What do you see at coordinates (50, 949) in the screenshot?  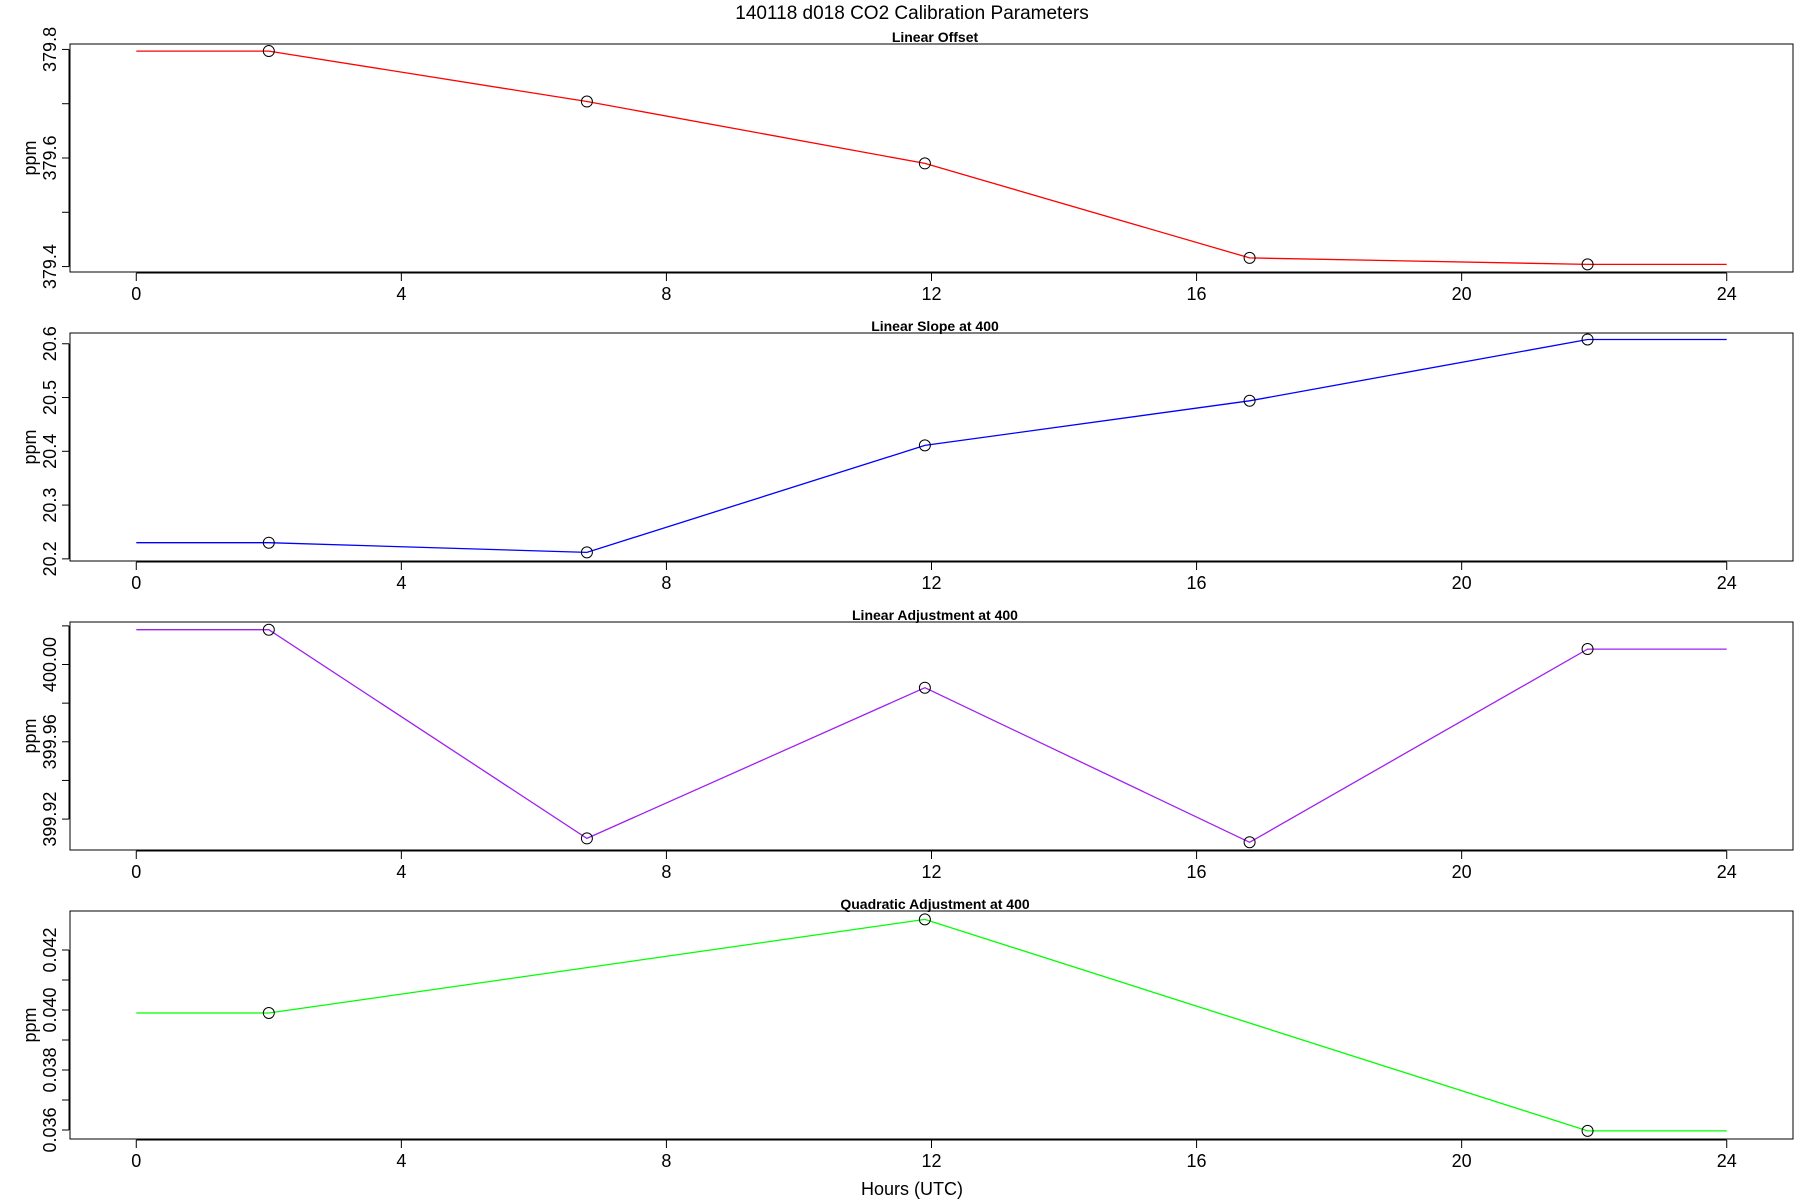 I see `y-tick-label: 0.042` at bounding box center [50, 949].